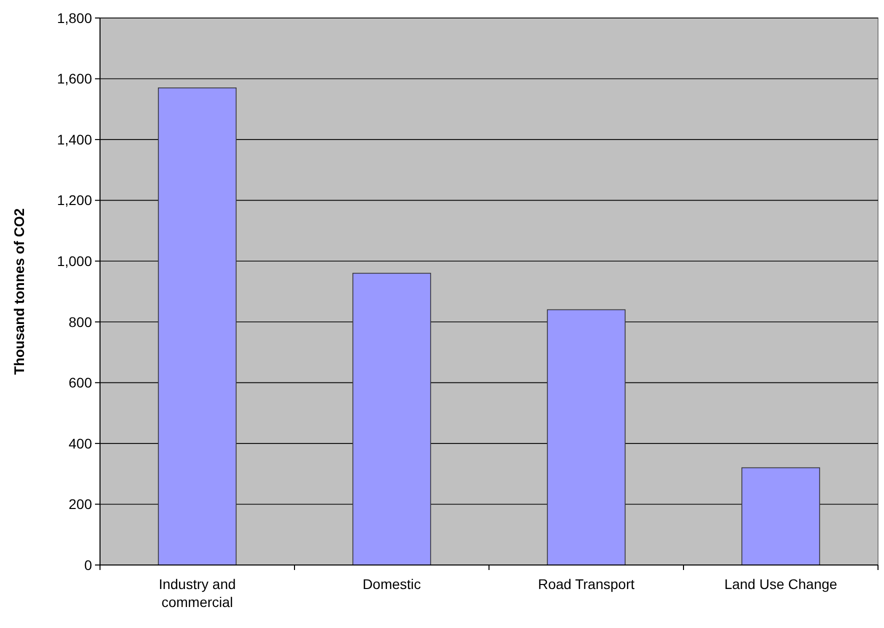 The width and height of the screenshot is (884, 628). Describe the element at coordinates (80, 443) in the screenshot. I see `y-tick-label: 400` at that location.